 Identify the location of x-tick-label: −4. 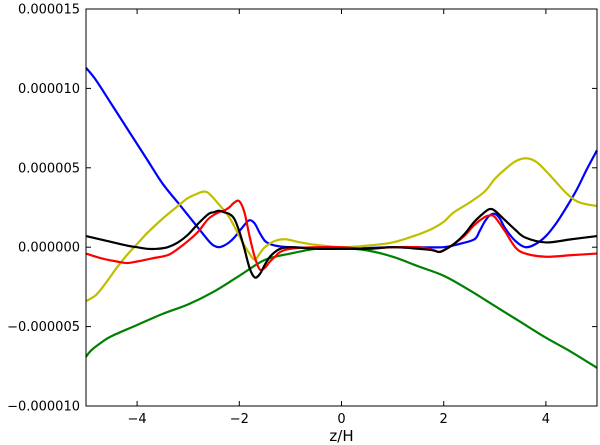
(137, 419).